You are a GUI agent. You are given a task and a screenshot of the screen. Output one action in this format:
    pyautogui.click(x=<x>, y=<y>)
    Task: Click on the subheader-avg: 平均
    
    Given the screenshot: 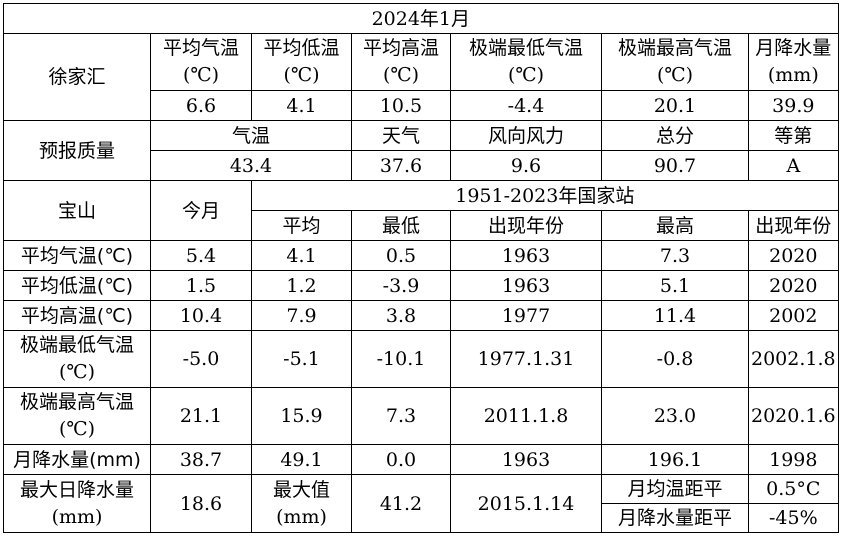 What is the action you would take?
    pyautogui.click(x=301, y=225)
    